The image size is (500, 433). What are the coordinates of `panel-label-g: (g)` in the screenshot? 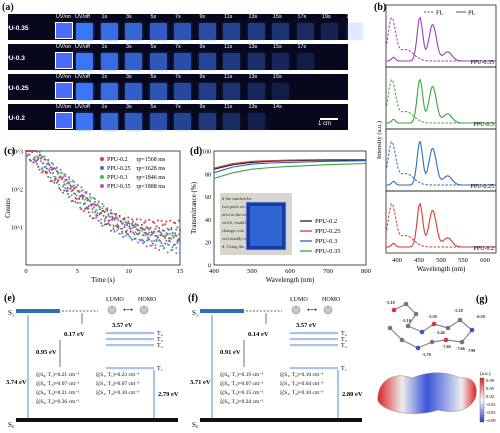 It's located at (482, 299).